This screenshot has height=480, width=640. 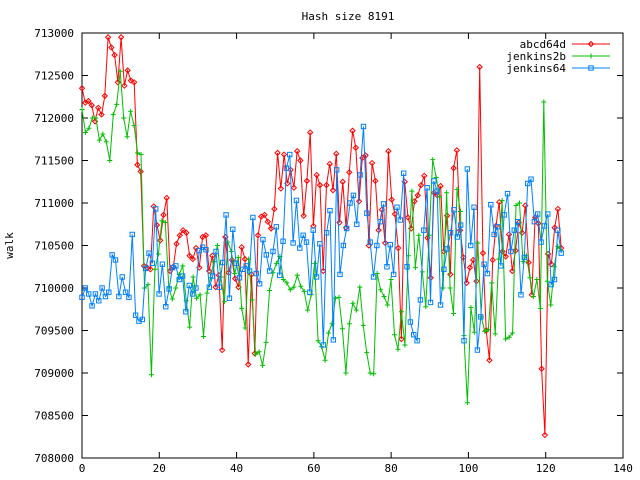 I want to click on x-tick-label: 100, so click(x=468, y=468).